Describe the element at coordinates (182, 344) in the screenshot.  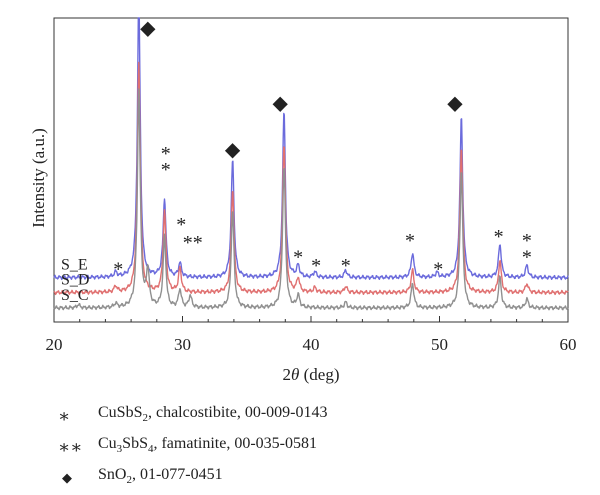
I see `x-tick-label: 30` at that location.